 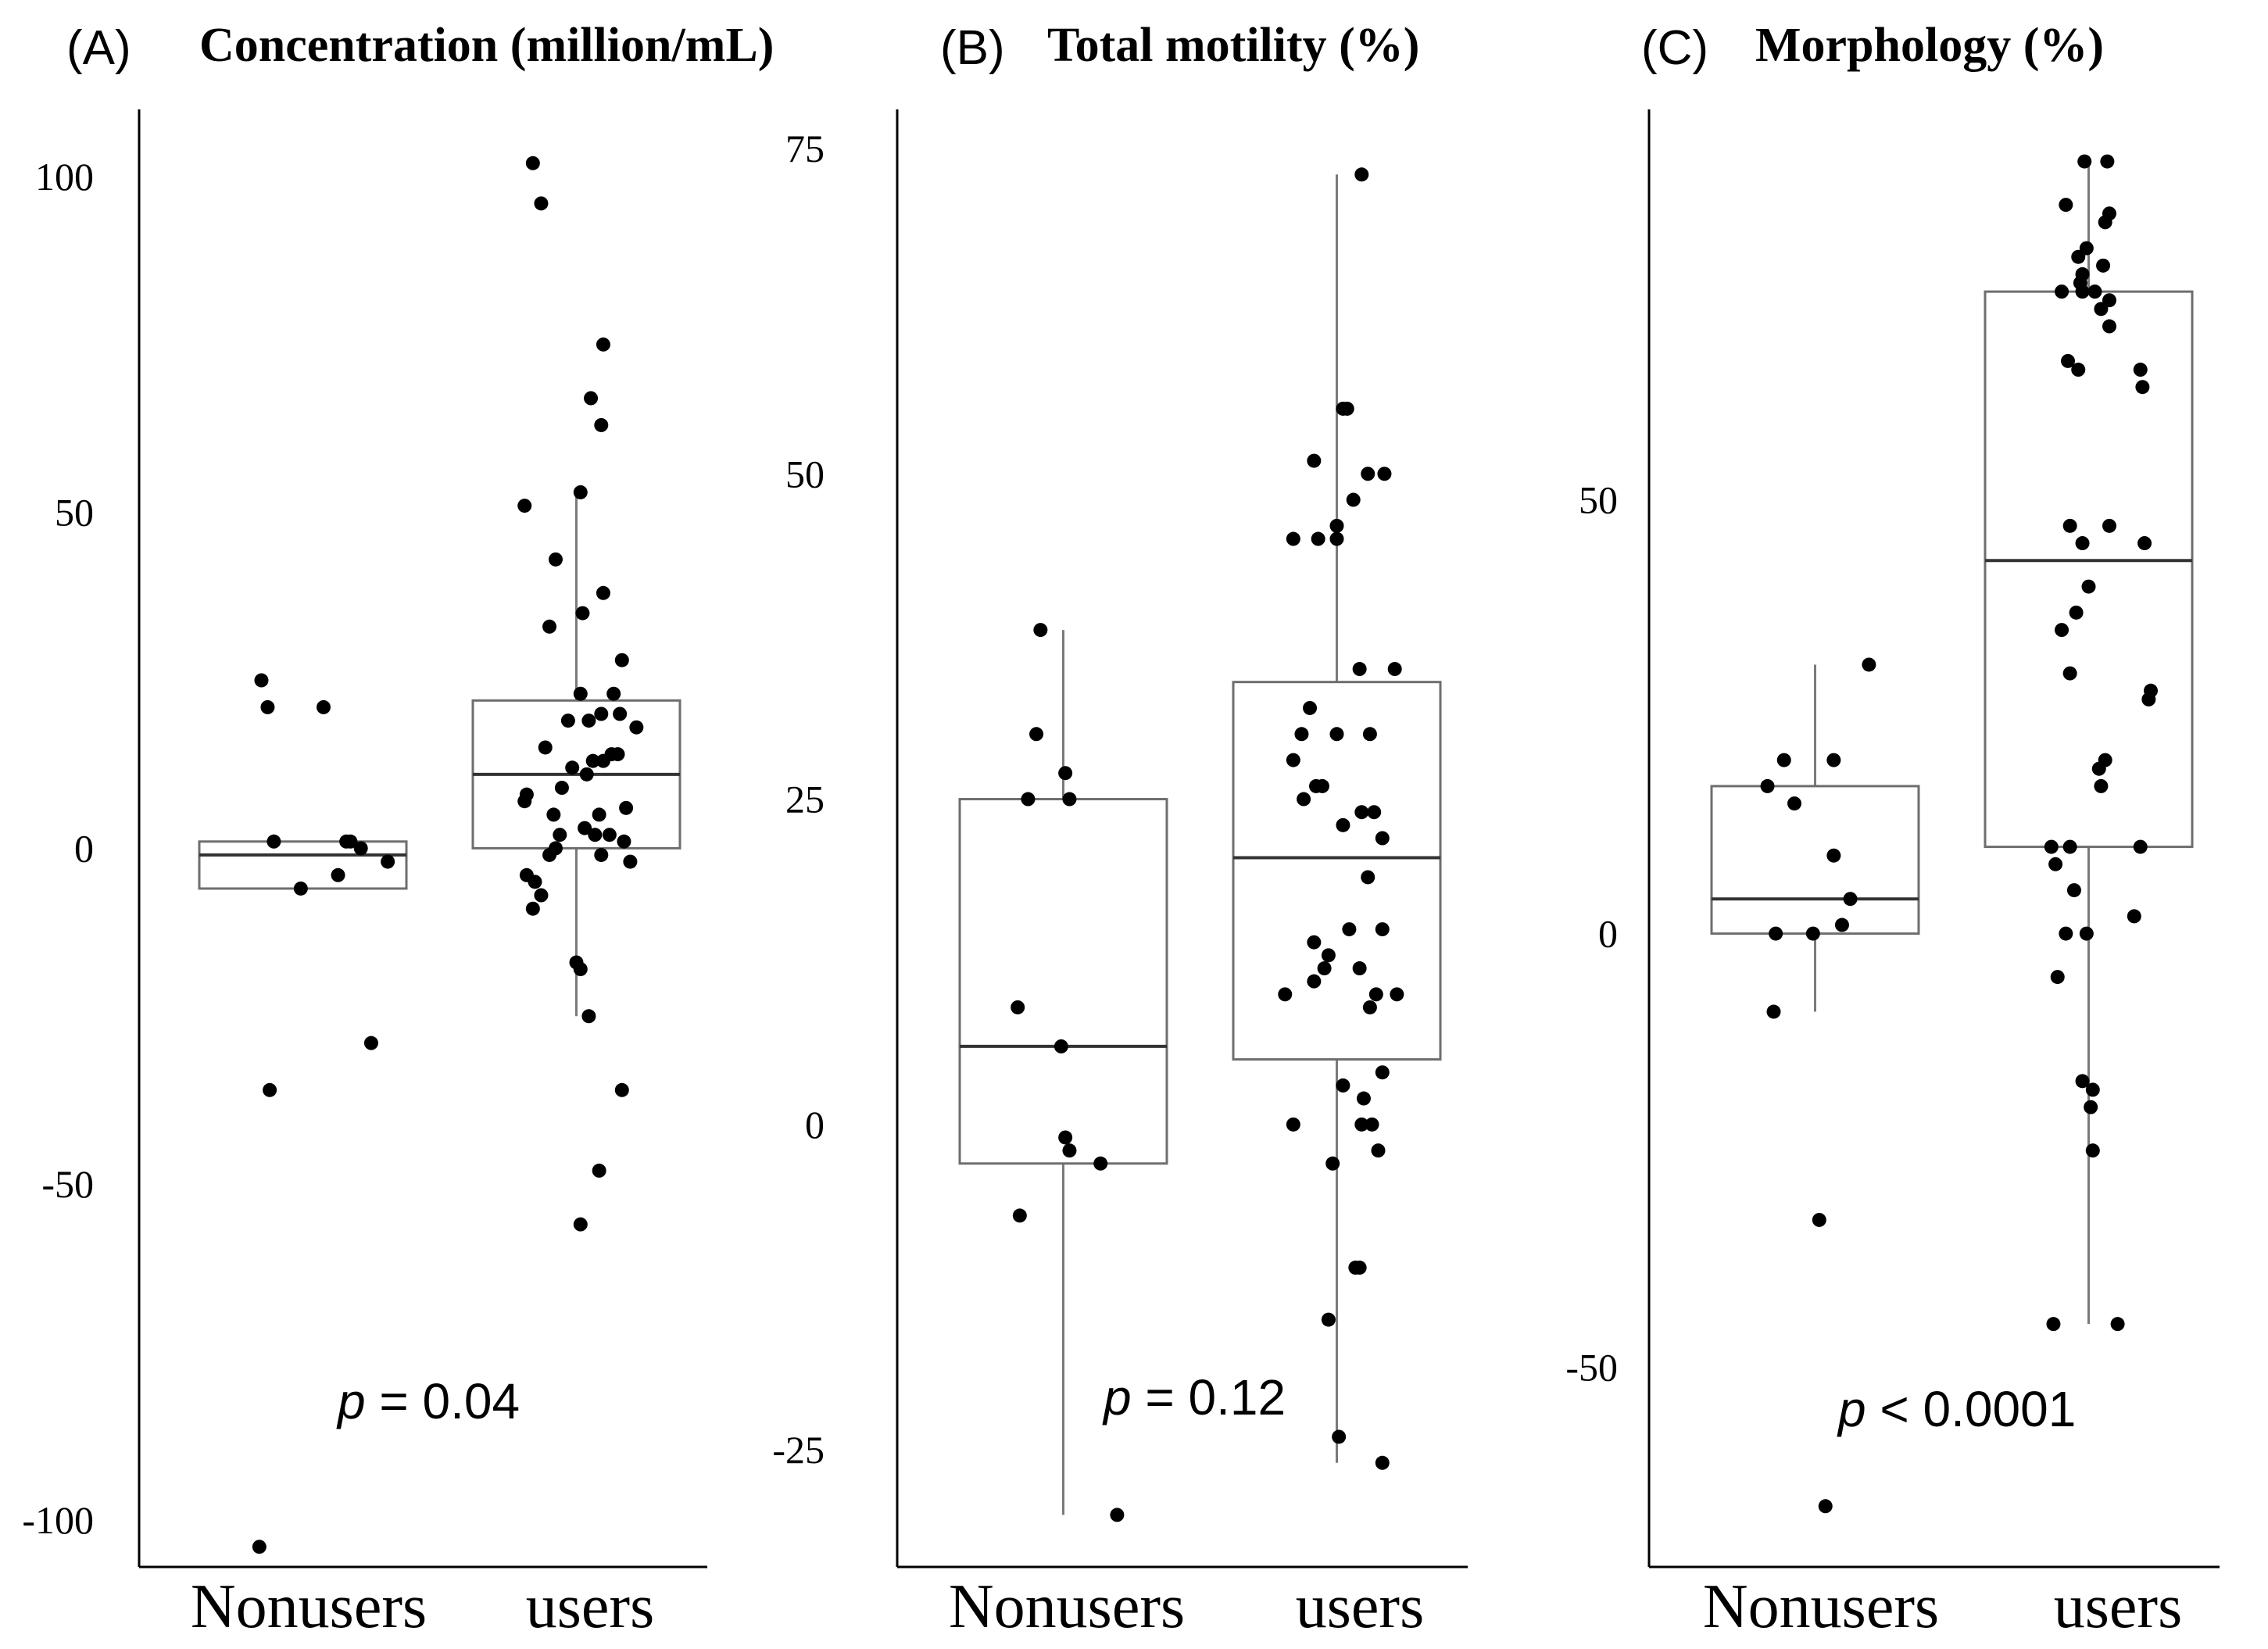 I want to click on panel-letter: (A), so click(x=99, y=48).